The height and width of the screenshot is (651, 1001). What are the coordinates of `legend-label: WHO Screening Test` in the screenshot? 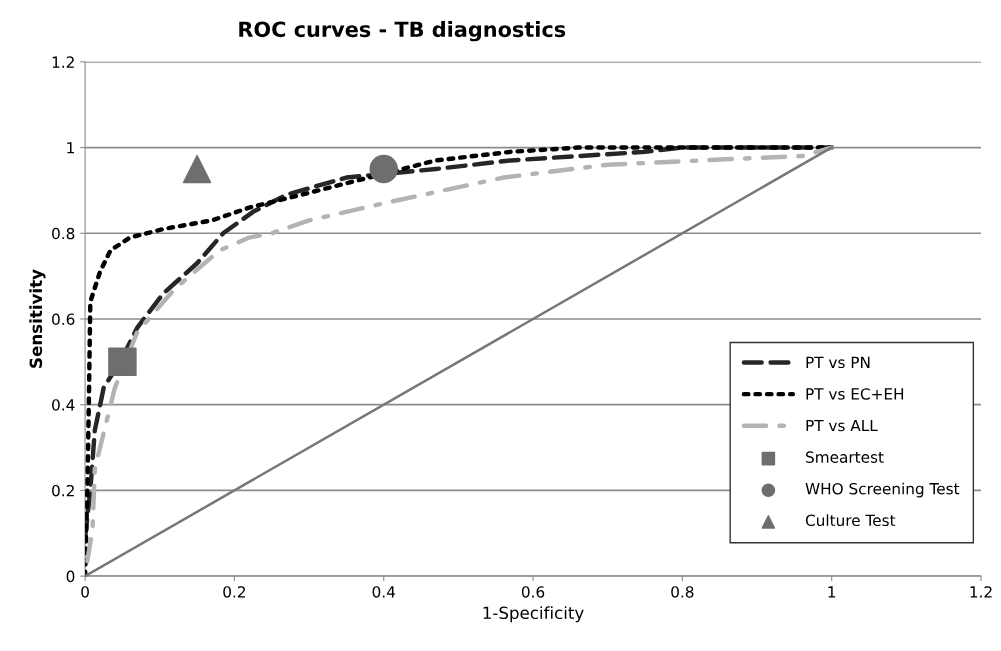 It's located at (882, 490).